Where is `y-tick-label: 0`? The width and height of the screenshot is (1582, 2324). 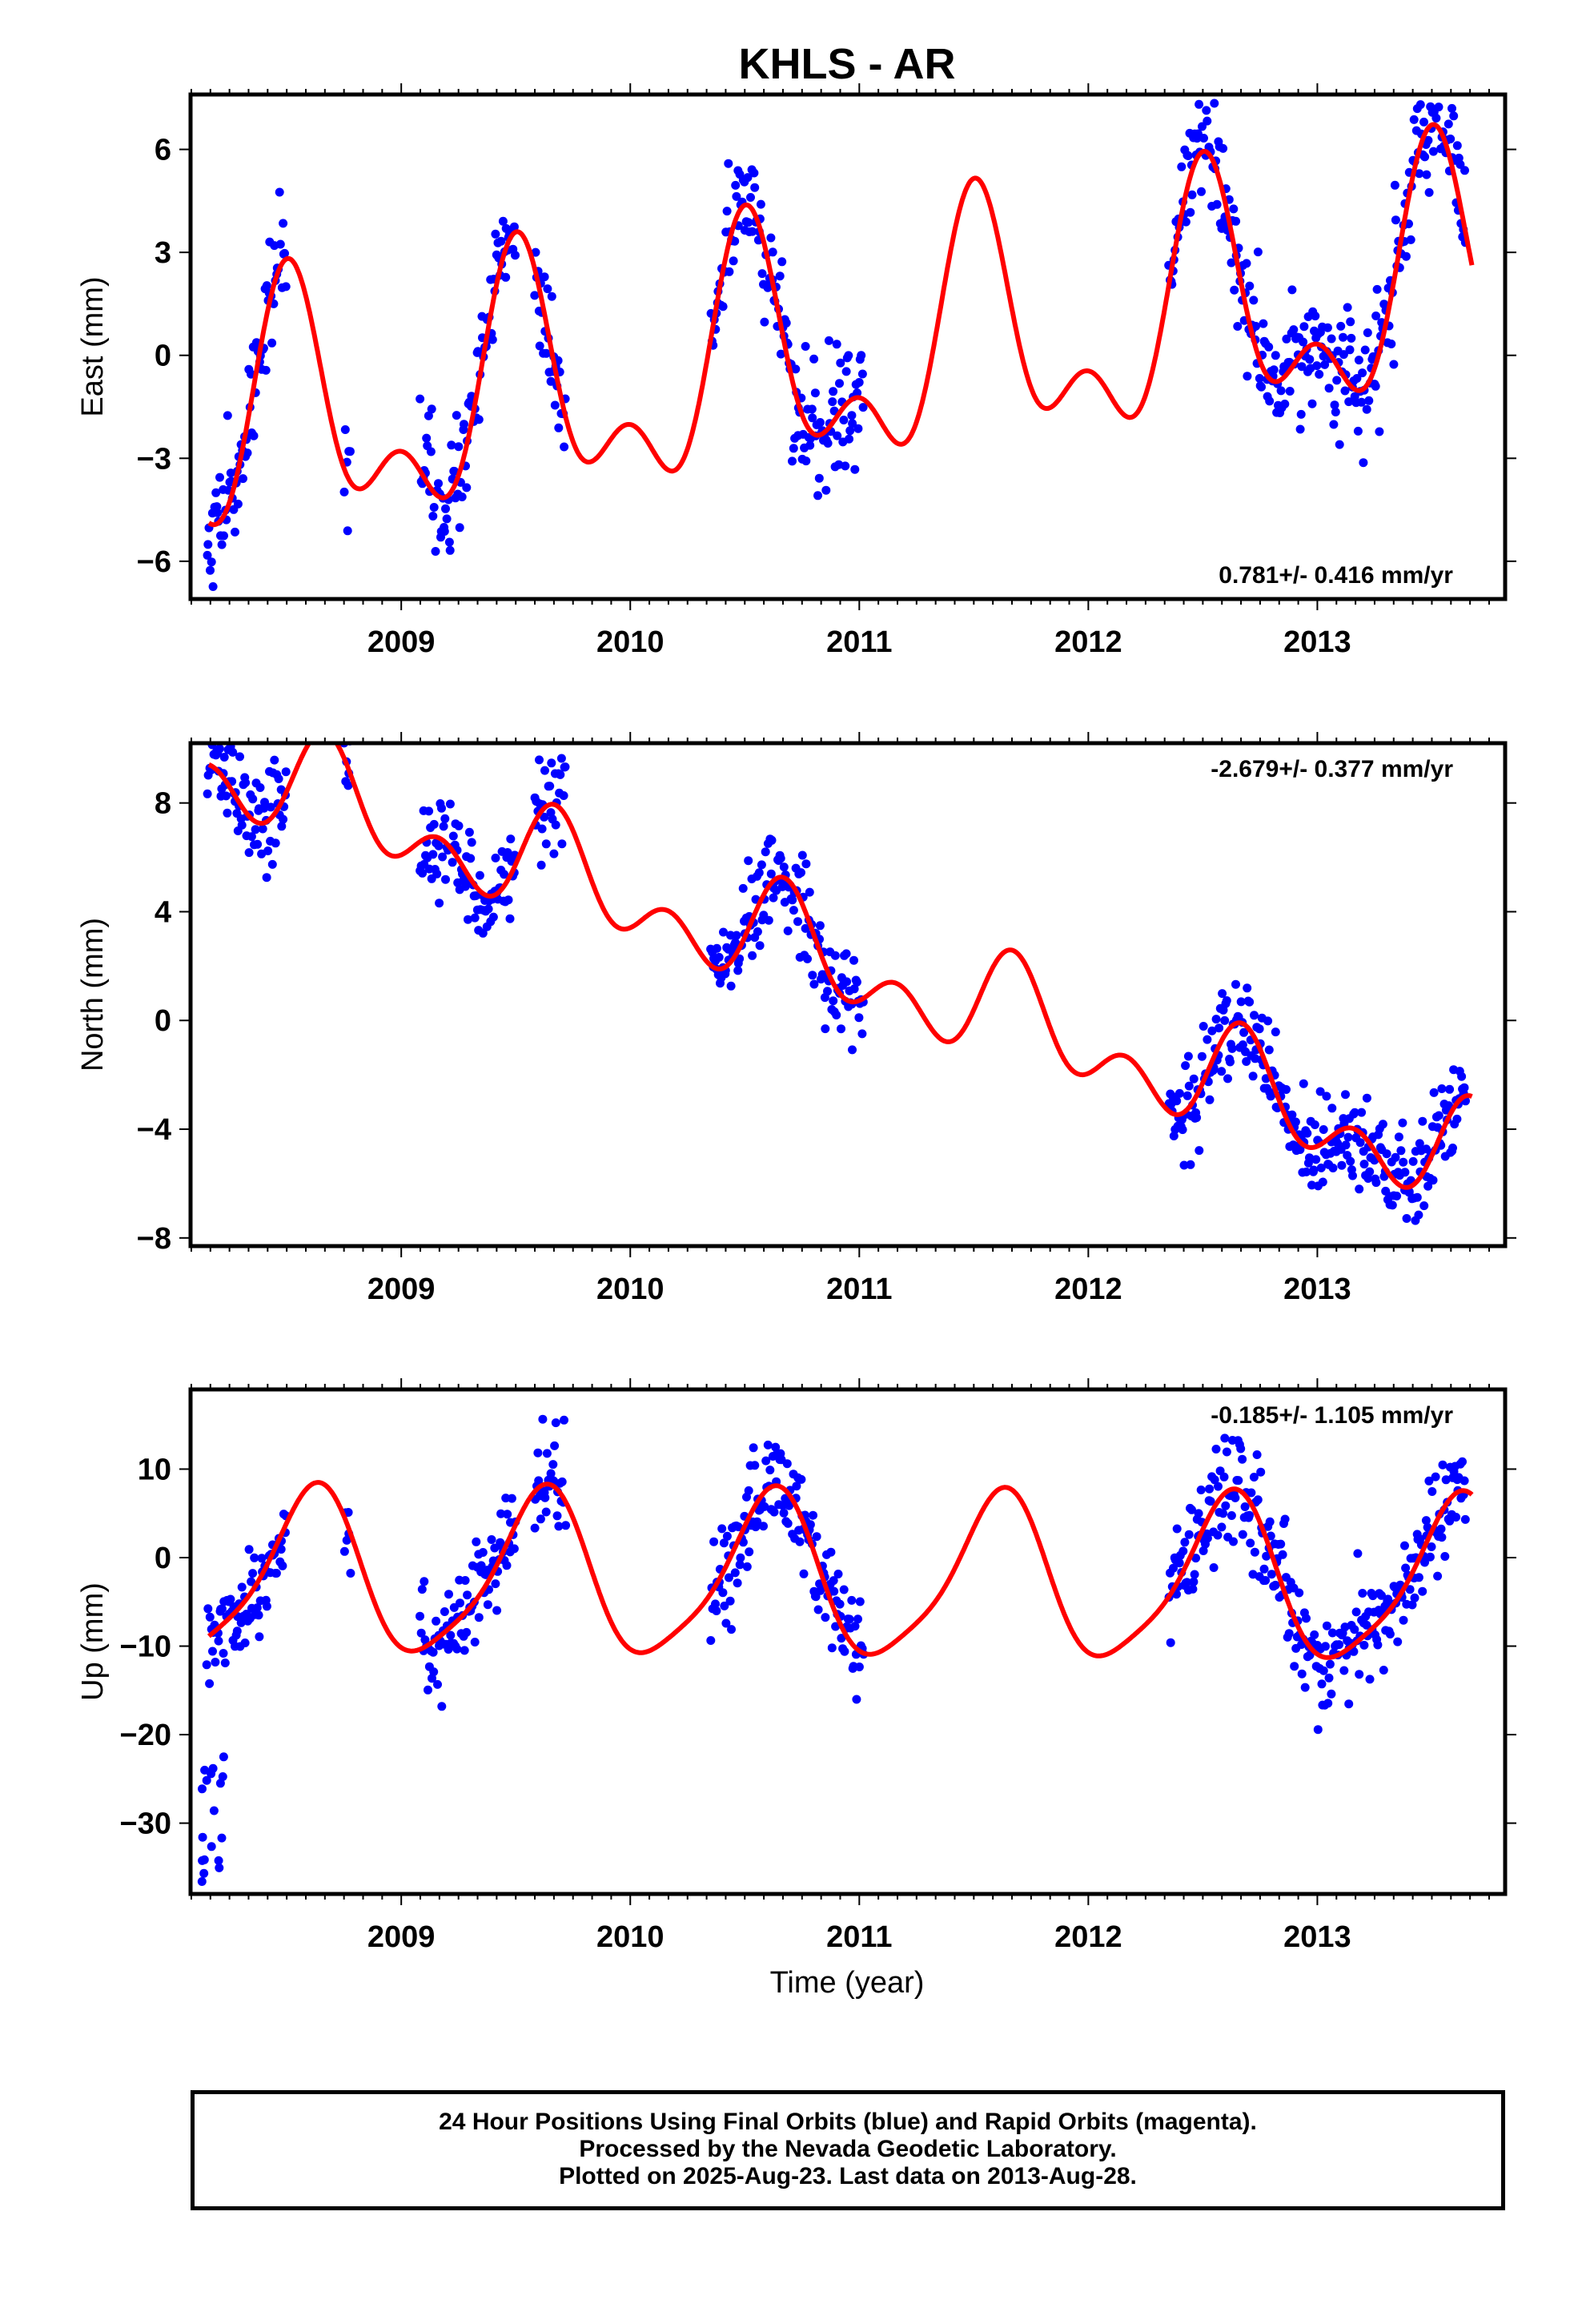
y-tick-label: 0 is located at coordinates (163, 356).